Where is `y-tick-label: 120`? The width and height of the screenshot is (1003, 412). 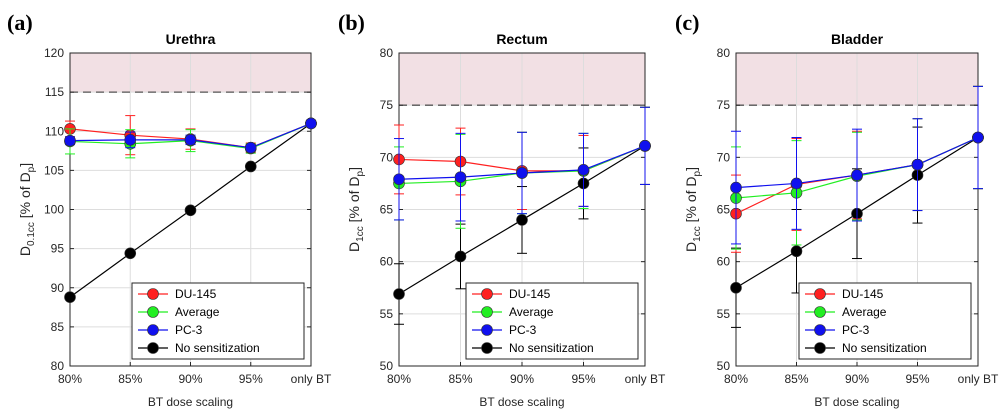 y-tick-label: 120 is located at coordinates (54, 53).